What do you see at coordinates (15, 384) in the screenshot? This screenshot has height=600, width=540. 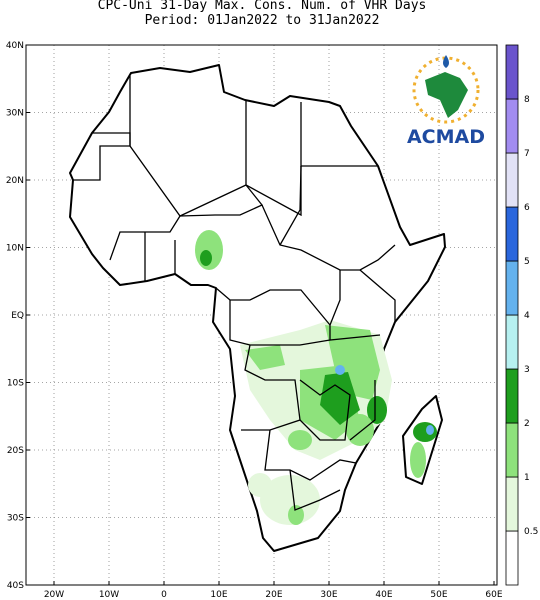 I see `lat-label: 10S` at bounding box center [15, 384].